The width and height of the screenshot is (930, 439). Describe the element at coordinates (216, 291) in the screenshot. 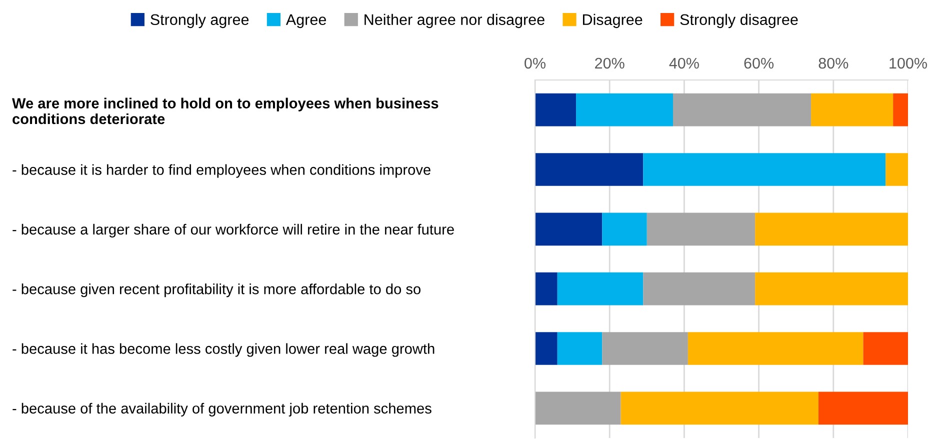

I see `y-tick-label: - because given recent profitability it is more affordable to do so` at that location.